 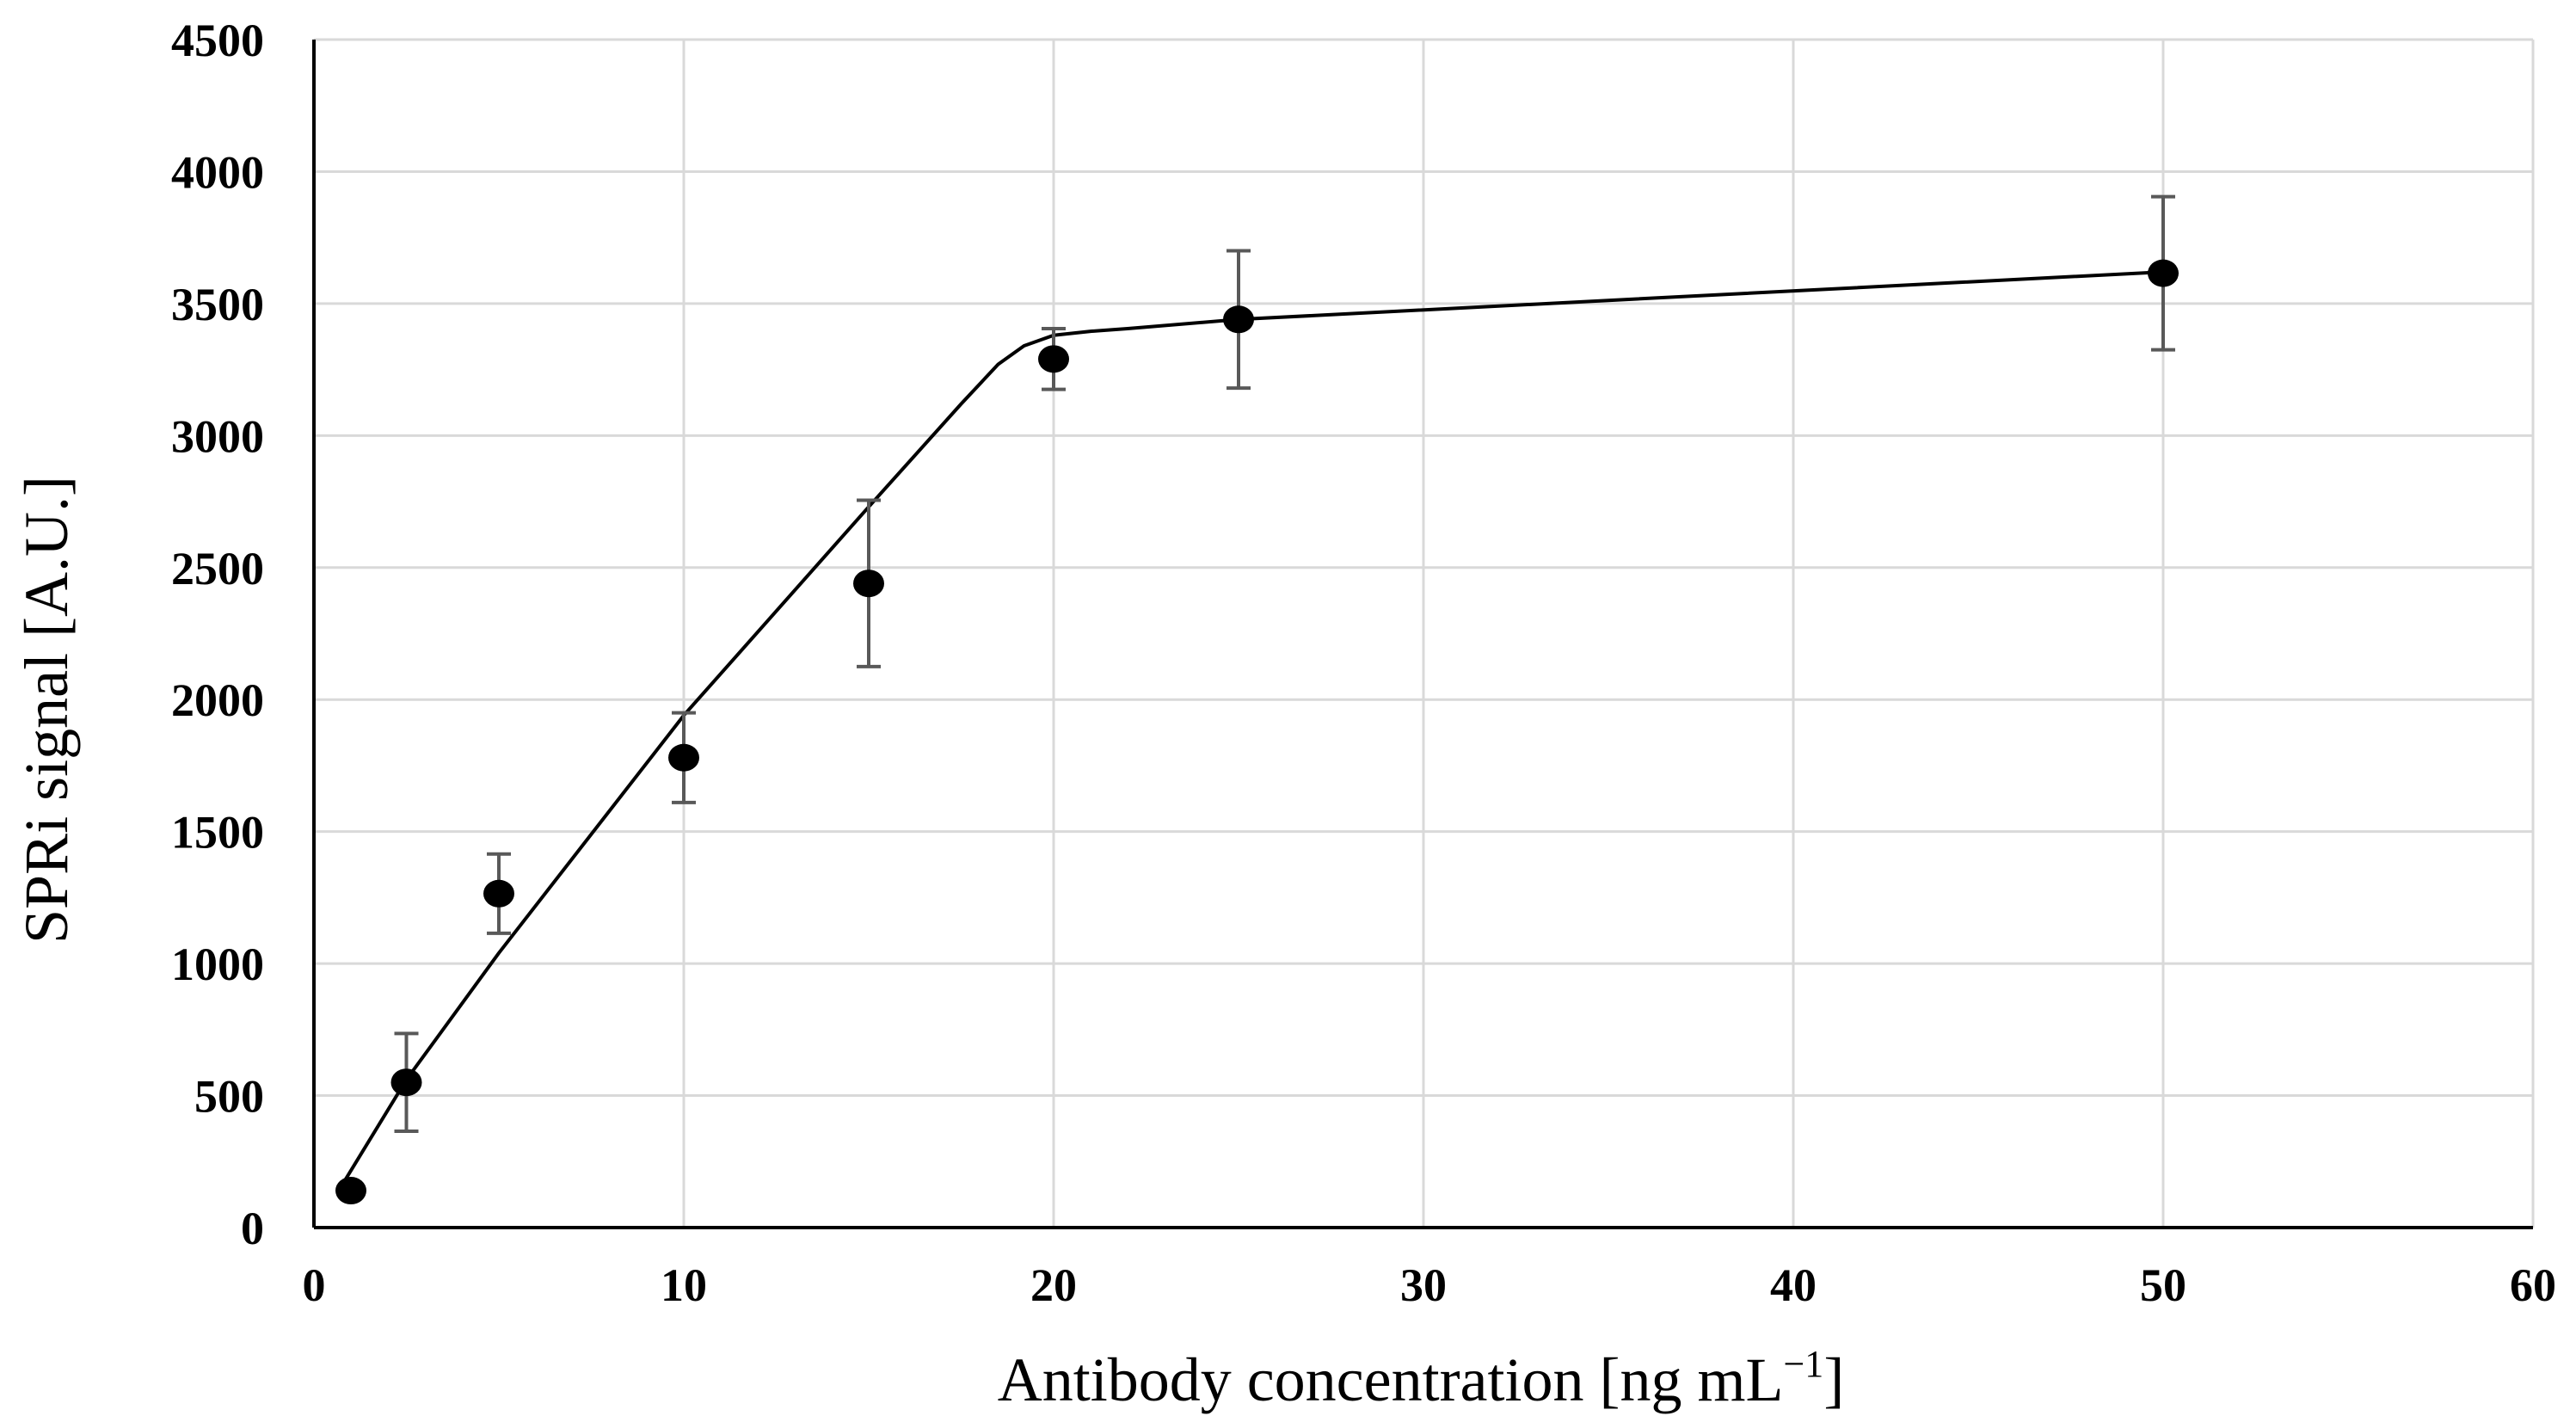 I want to click on y-tick-label: 1500, so click(x=217, y=833).